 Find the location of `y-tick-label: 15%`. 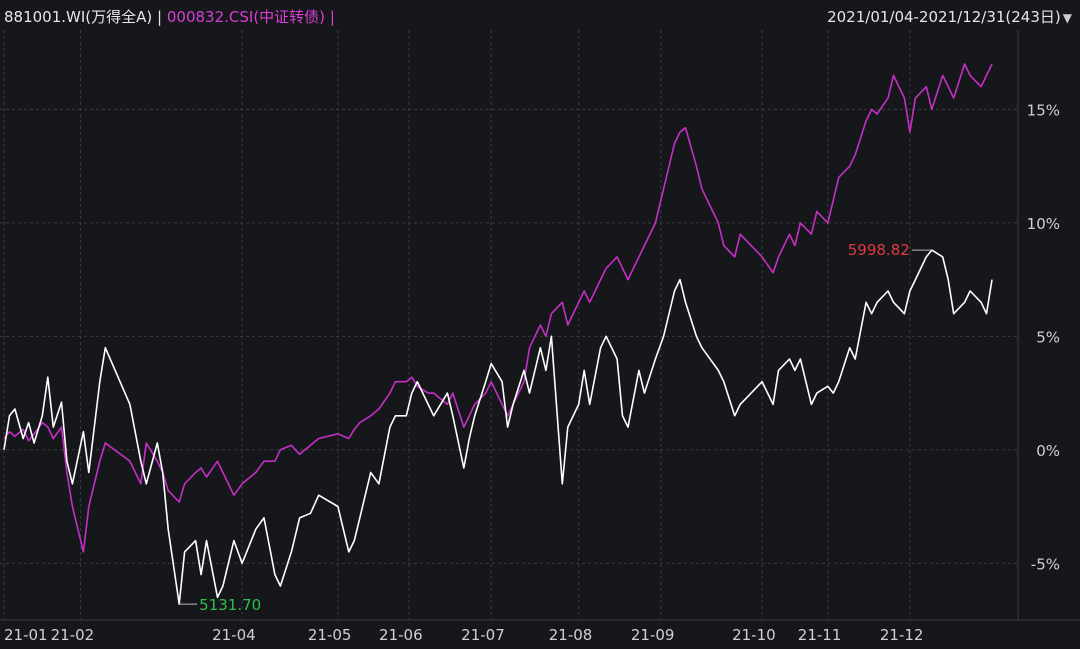

y-tick-label: 15% is located at coordinates (1043, 110).